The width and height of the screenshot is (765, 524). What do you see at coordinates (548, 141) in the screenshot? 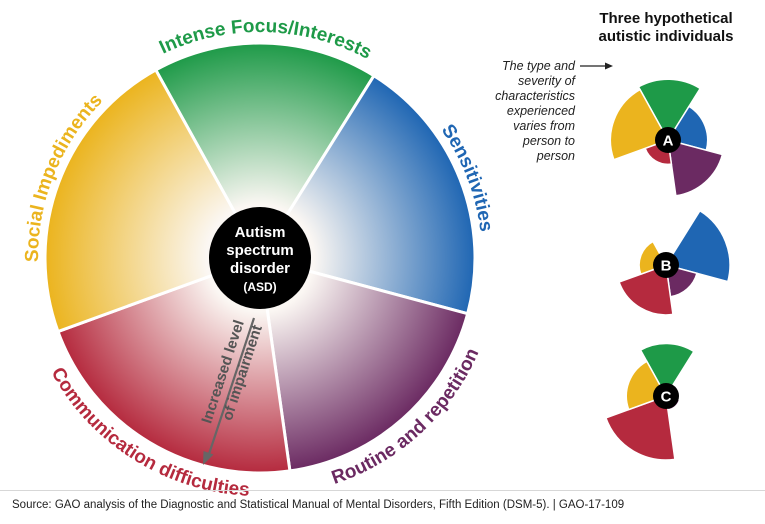
I see `note-line: person to` at bounding box center [548, 141].